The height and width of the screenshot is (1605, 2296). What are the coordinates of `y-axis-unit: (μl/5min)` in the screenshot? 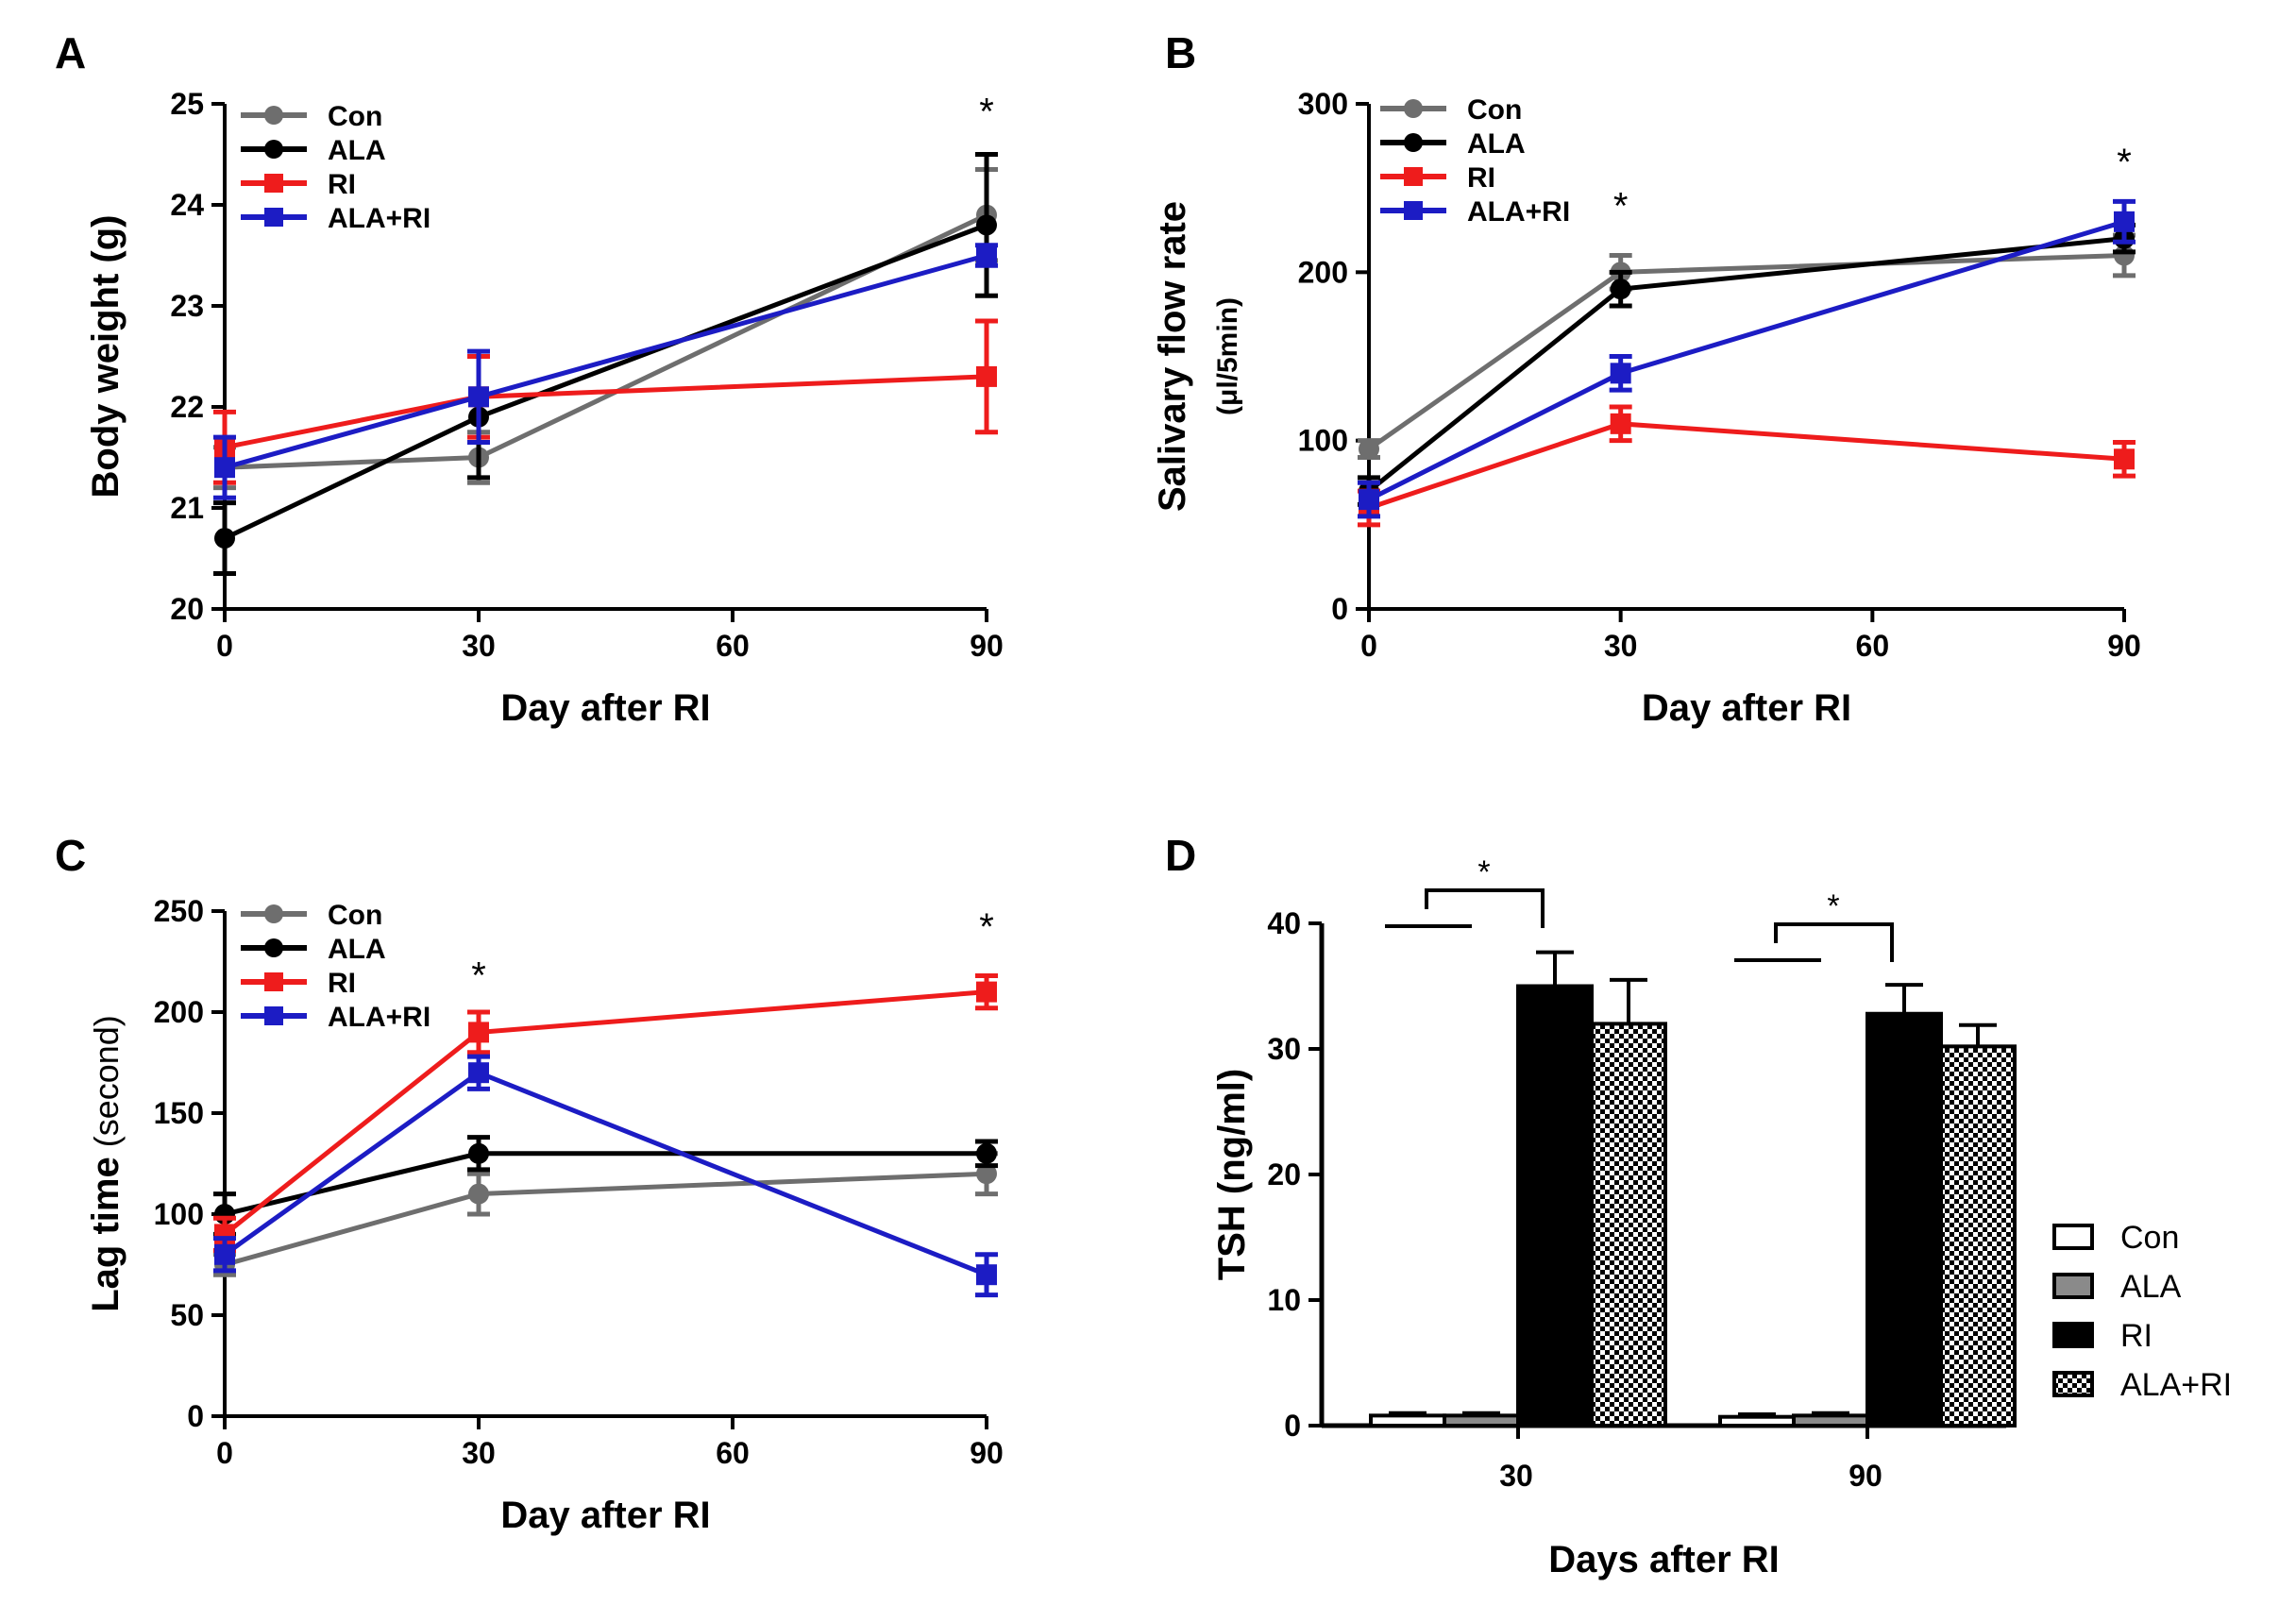 It's located at (1227, 356).